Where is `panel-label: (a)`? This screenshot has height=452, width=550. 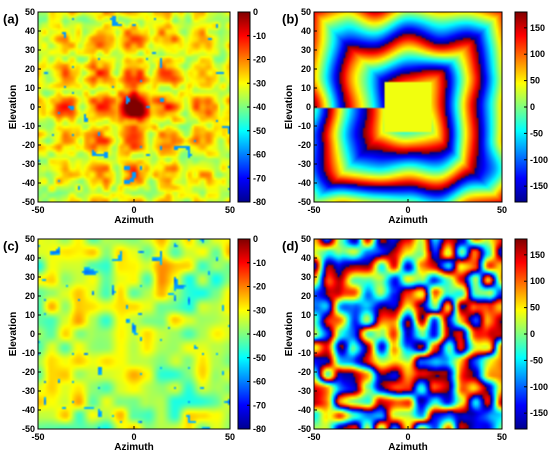 panel-label: (a) is located at coordinates (11, 19).